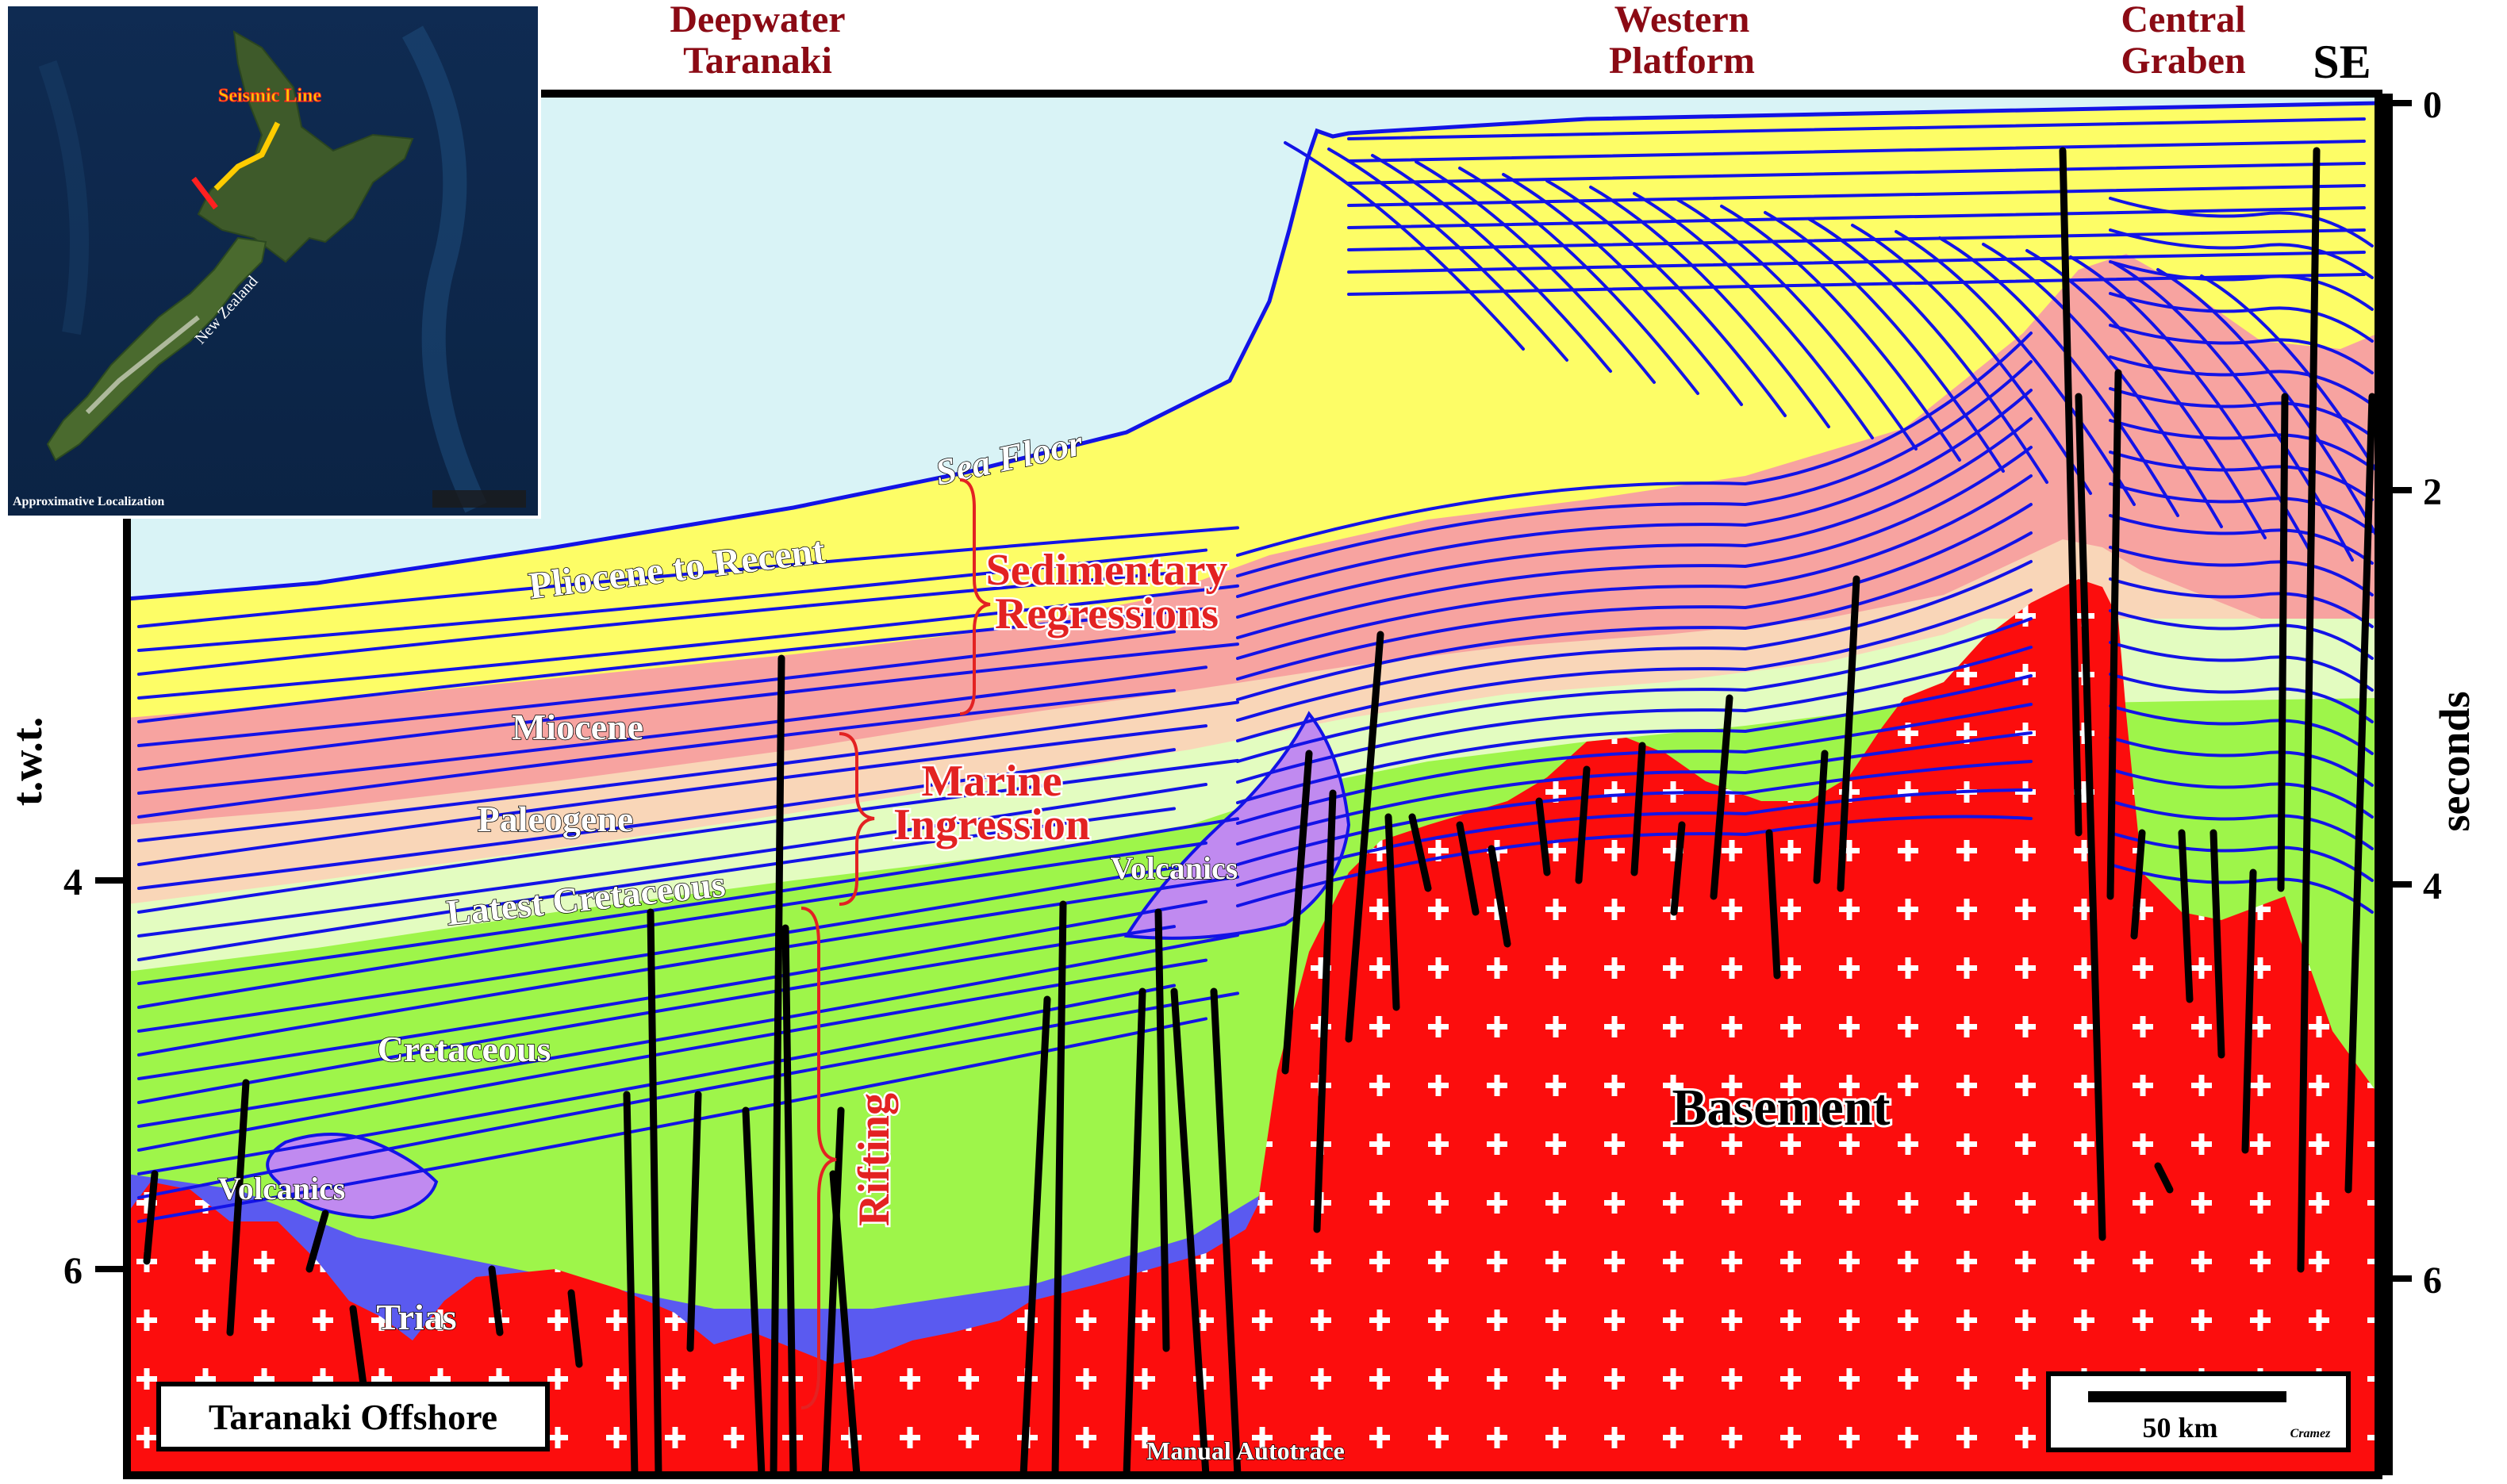 This screenshot has width=2507, height=1484. Describe the element at coordinates (1782, 1108) in the screenshot. I see `label-basement: Basement` at that location.